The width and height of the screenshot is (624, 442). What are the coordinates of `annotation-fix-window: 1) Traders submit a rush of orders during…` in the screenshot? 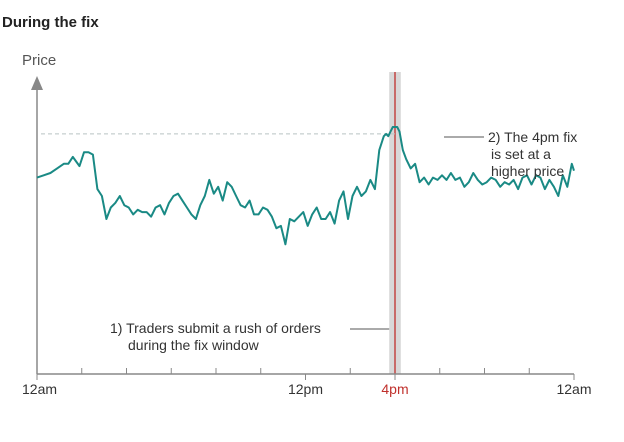 It's located at (215, 336).